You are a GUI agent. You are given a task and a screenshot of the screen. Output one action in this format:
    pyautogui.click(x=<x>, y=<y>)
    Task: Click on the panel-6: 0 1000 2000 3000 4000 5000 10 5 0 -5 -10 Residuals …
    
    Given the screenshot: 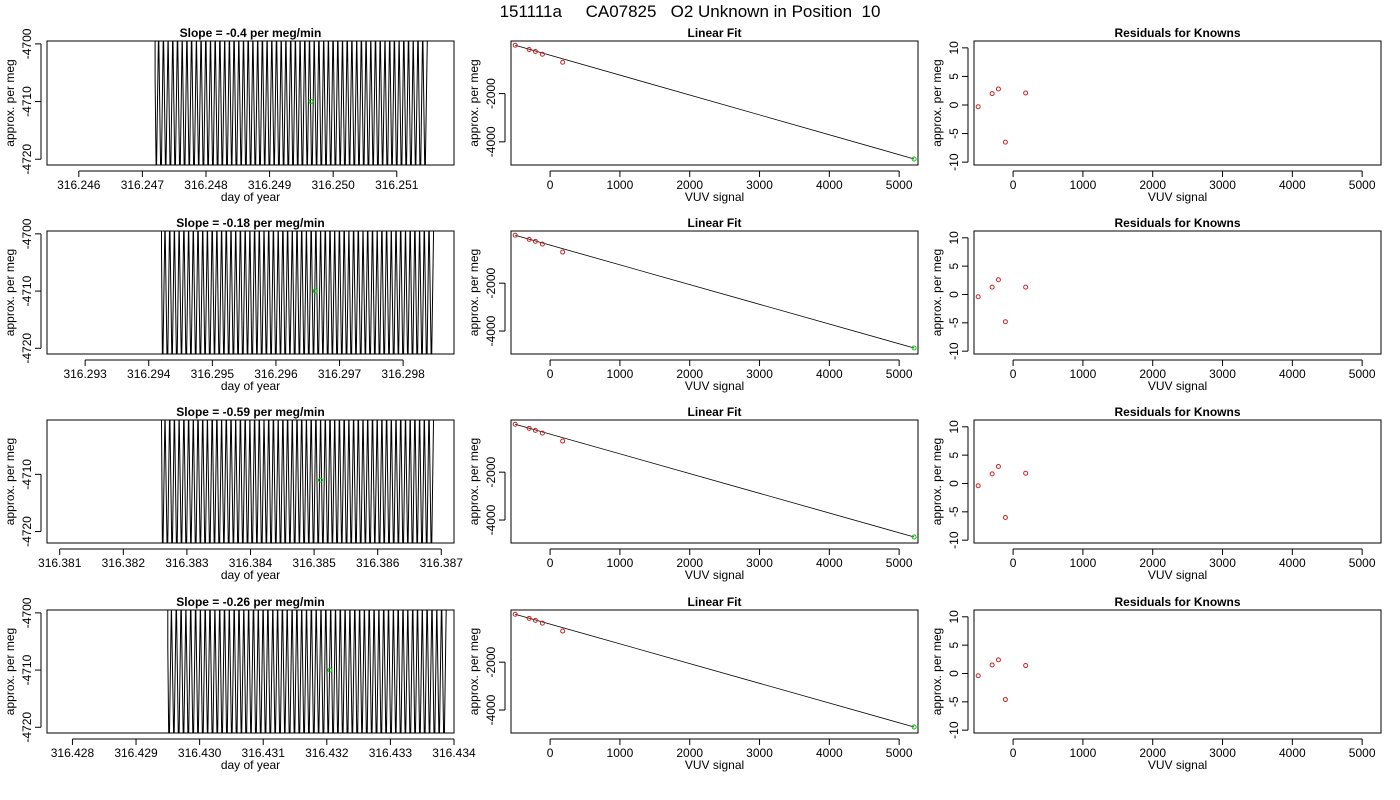 What is the action you would take?
    pyautogui.click(x=1156, y=304)
    